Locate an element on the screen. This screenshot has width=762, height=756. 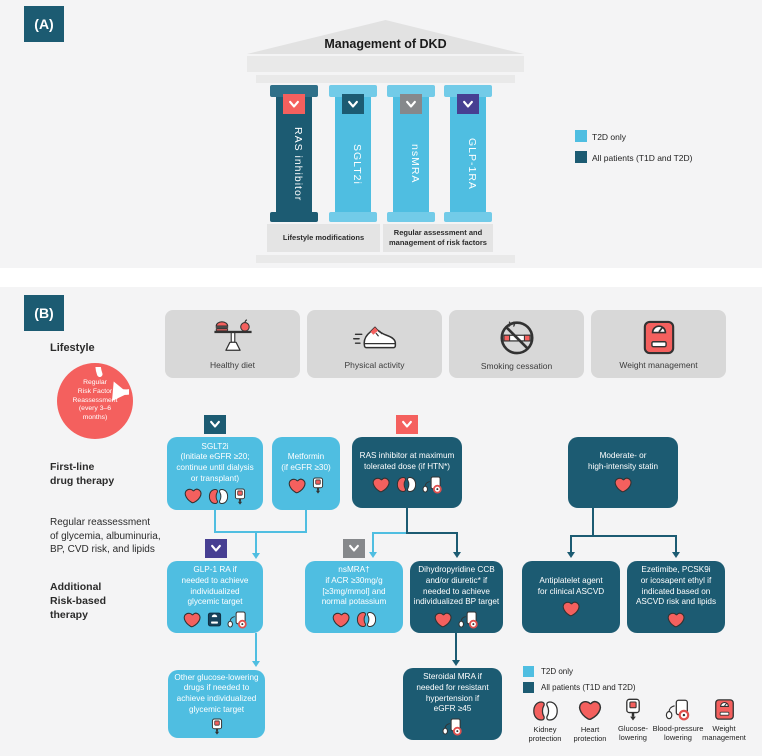
panel-b-label: (B) is located at coordinates (44, 313).